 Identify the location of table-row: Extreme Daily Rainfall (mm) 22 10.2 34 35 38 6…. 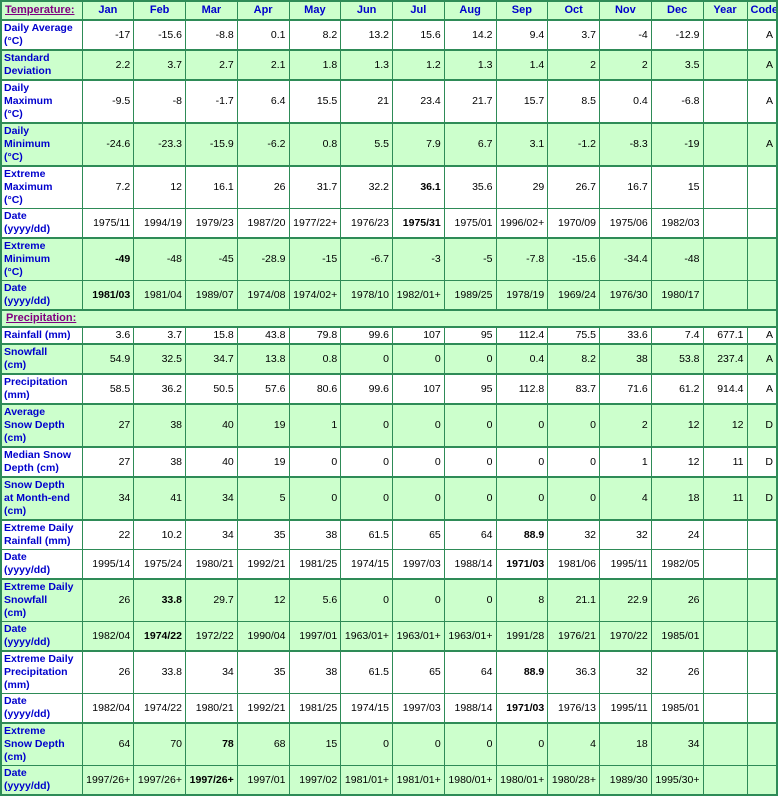
(389, 534).